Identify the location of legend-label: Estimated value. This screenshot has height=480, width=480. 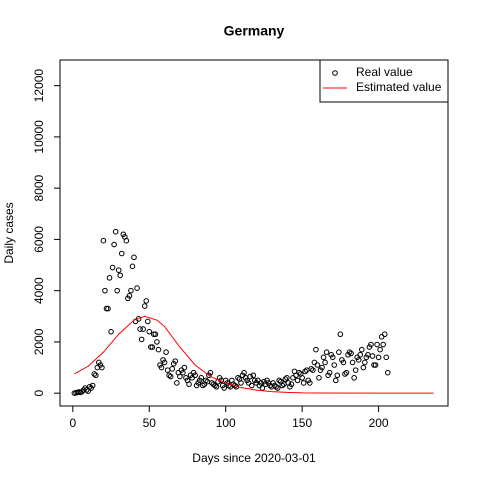
(399, 87).